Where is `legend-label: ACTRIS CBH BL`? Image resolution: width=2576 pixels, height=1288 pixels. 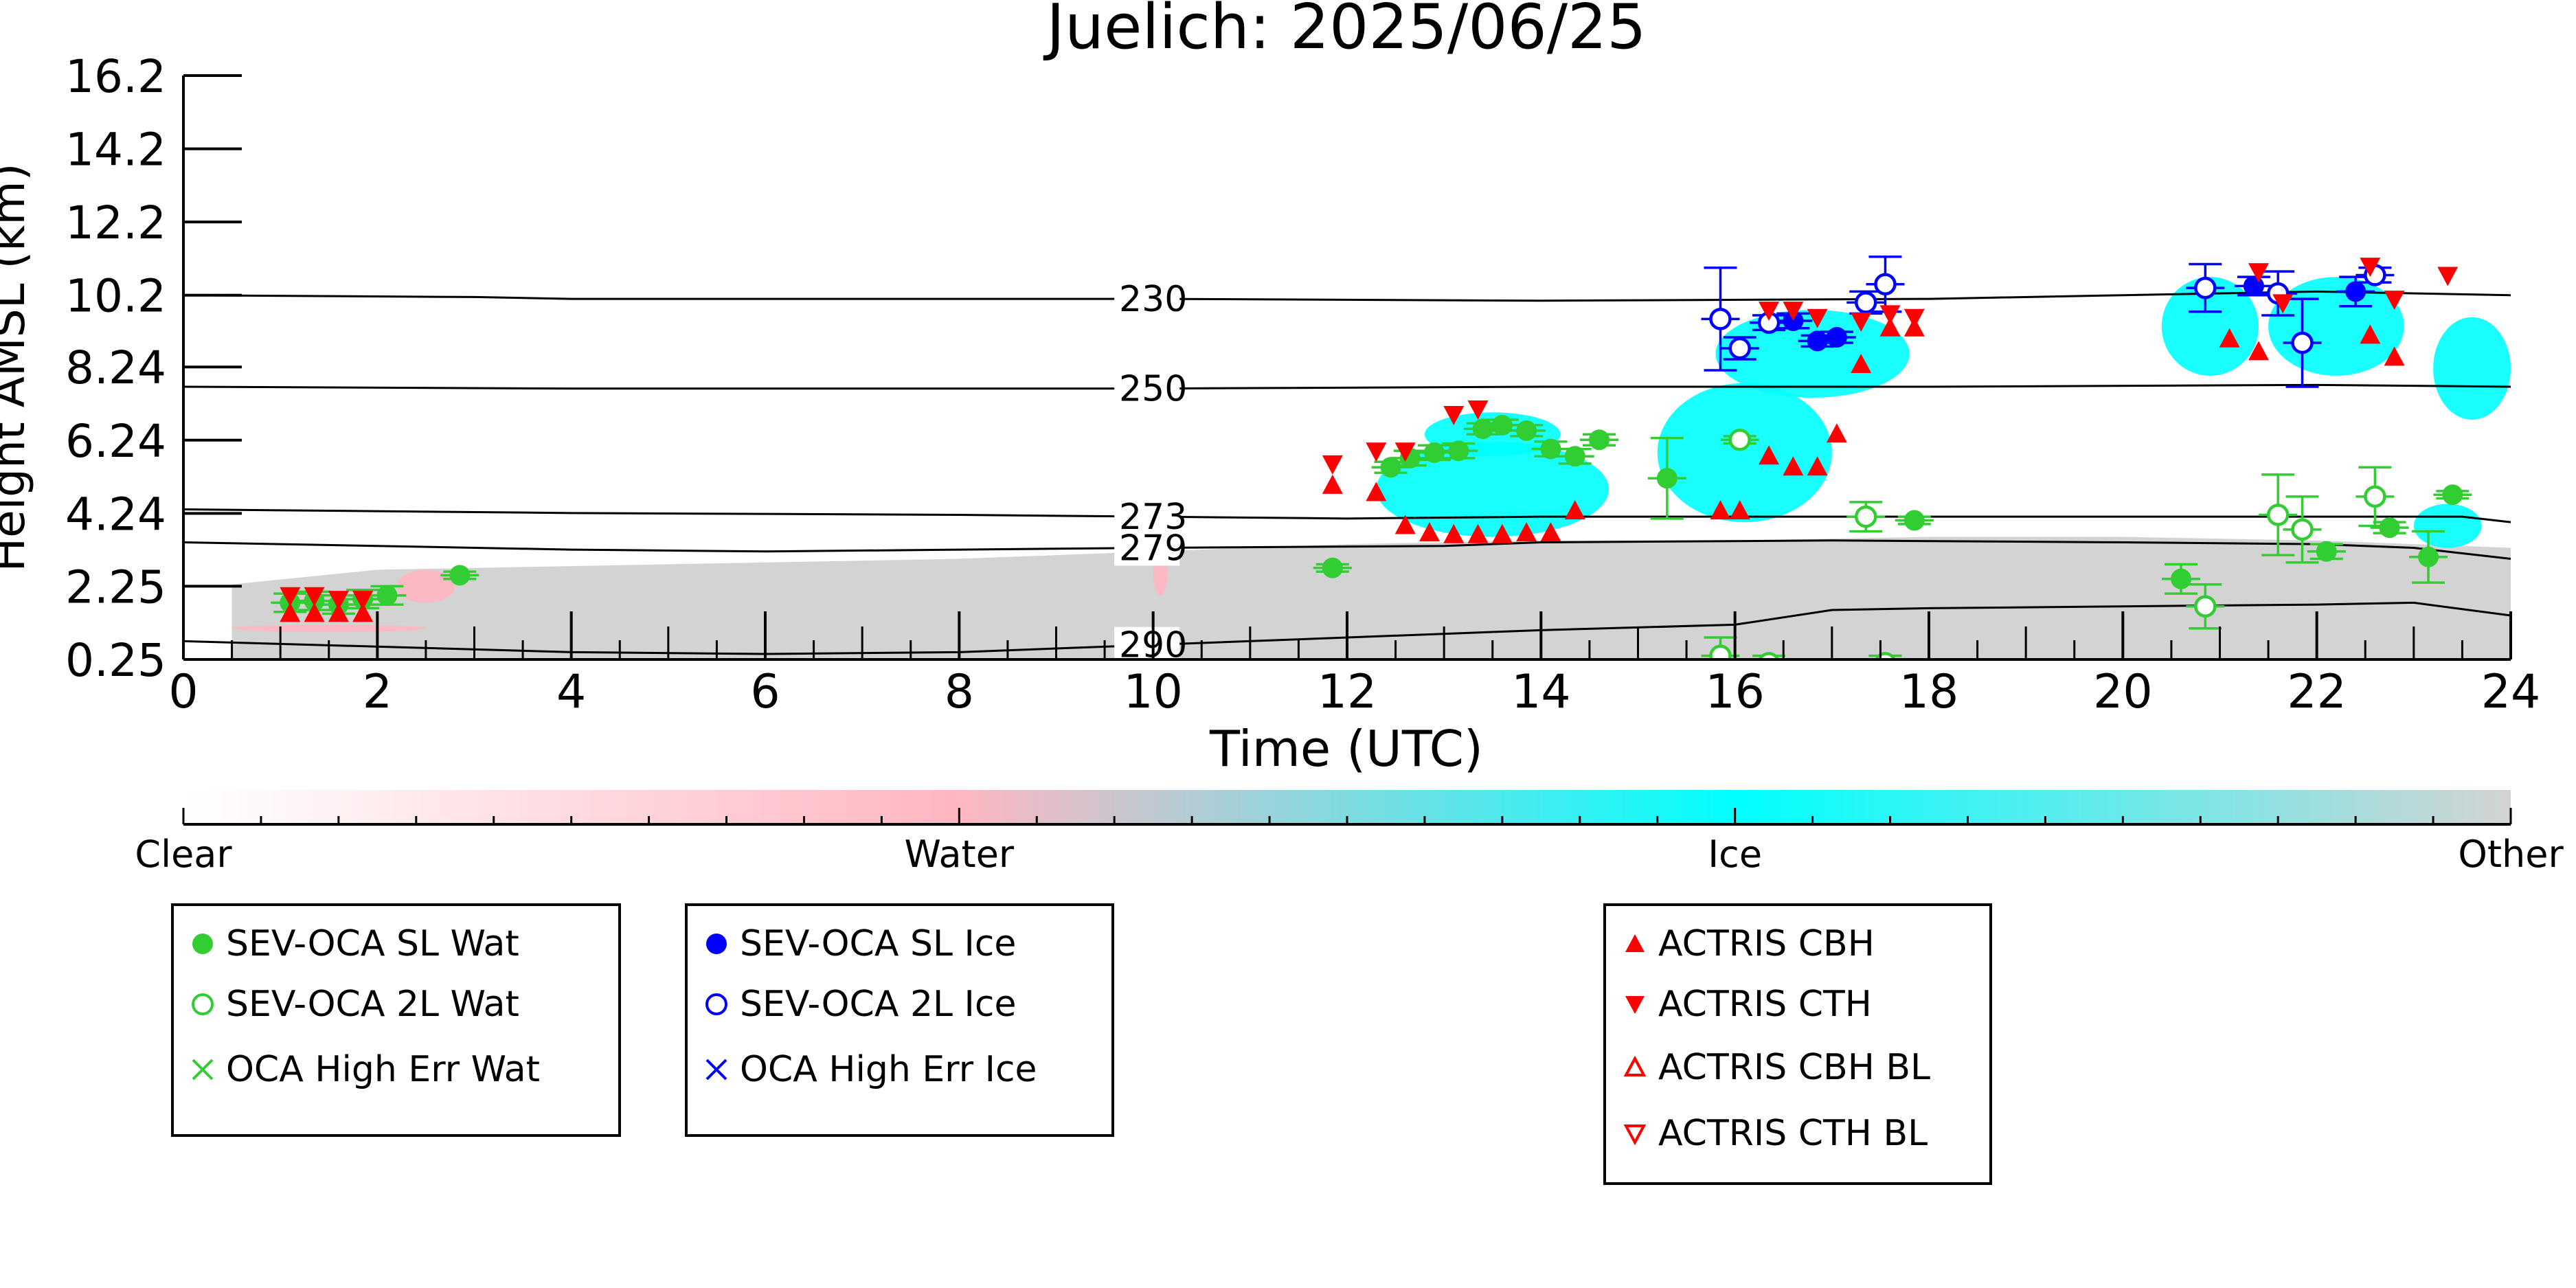 legend-label: ACTRIS CBH BL is located at coordinates (1794, 1067).